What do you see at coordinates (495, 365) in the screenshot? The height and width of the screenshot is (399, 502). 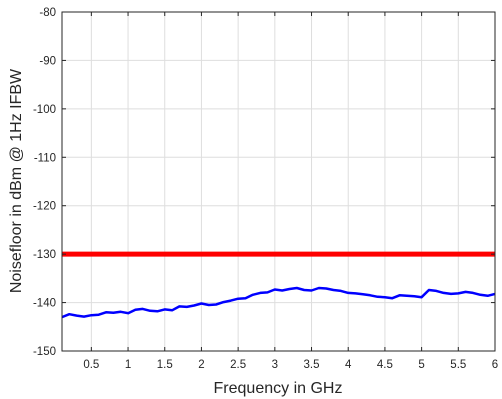 I see `x-tick-label: 6` at bounding box center [495, 365].